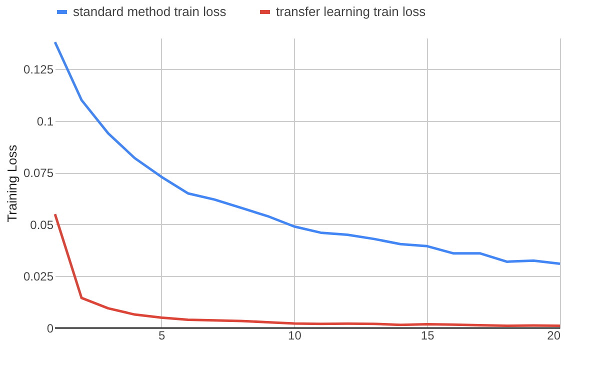  What do you see at coordinates (162, 335) in the screenshot?
I see `x-tick-label: 5` at bounding box center [162, 335].